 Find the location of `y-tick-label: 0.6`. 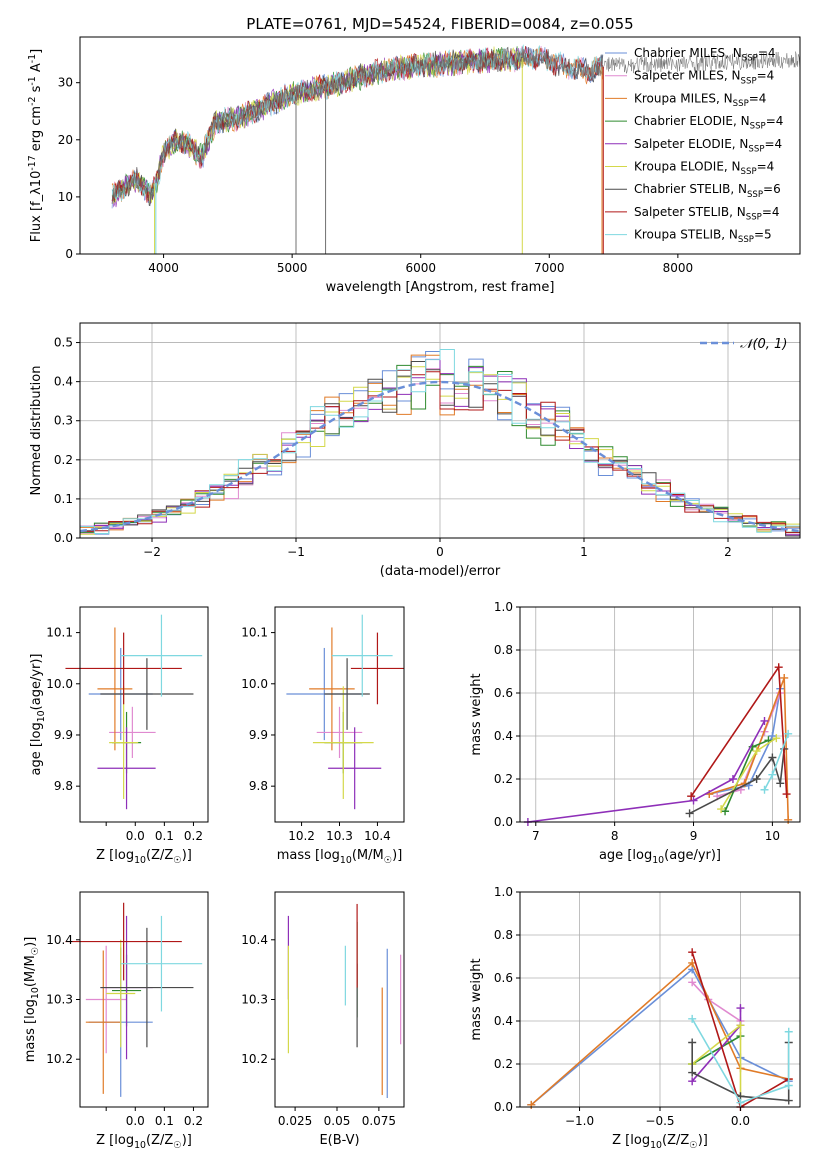

y-tick-label: 0.6 is located at coordinates (503, 978).